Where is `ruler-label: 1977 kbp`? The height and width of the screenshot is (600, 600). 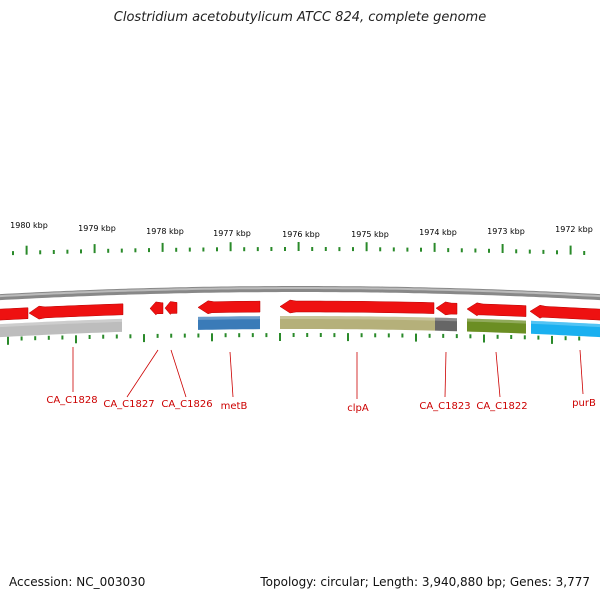 ruler-label: 1977 kbp is located at coordinates (232, 233).